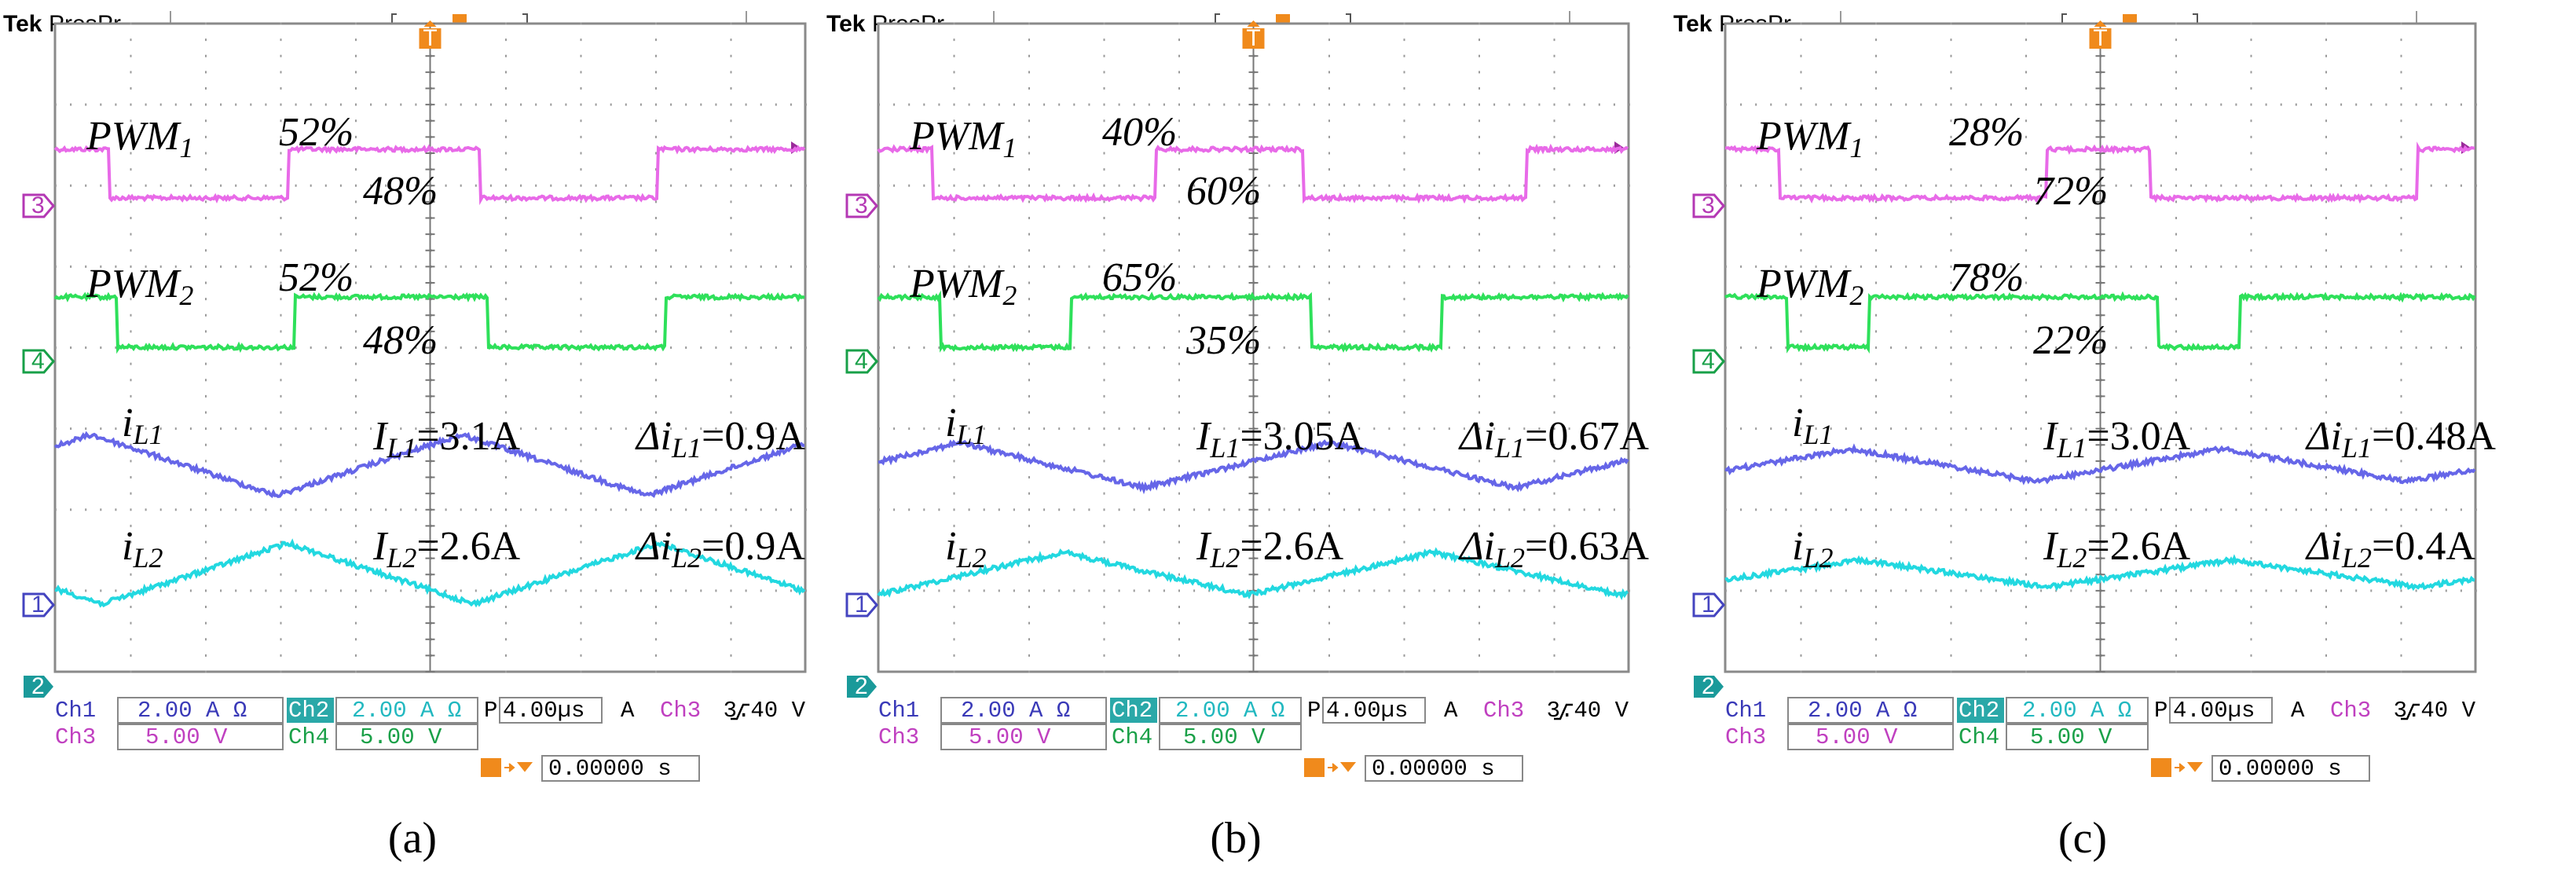 The height and width of the screenshot is (876, 2576). I want to click on ch1-scale-box, so click(1870, 710).